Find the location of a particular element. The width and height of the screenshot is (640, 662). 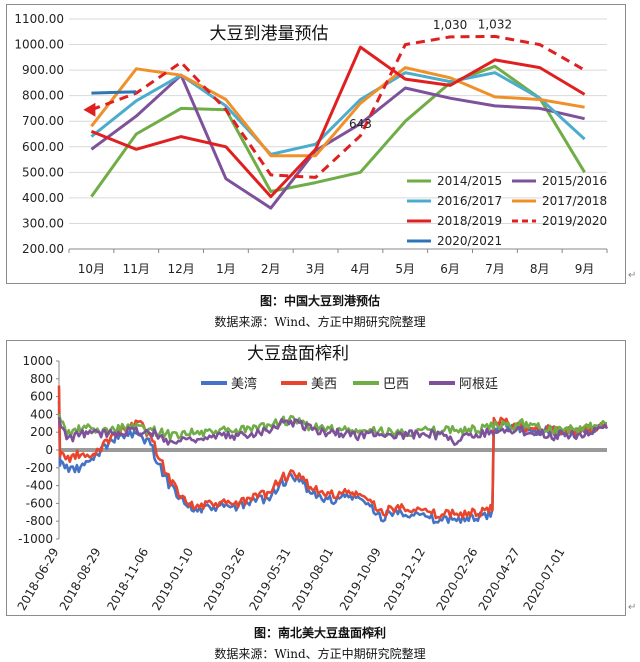

x-tick-label: 7月 is located at coordinates (495, 269).